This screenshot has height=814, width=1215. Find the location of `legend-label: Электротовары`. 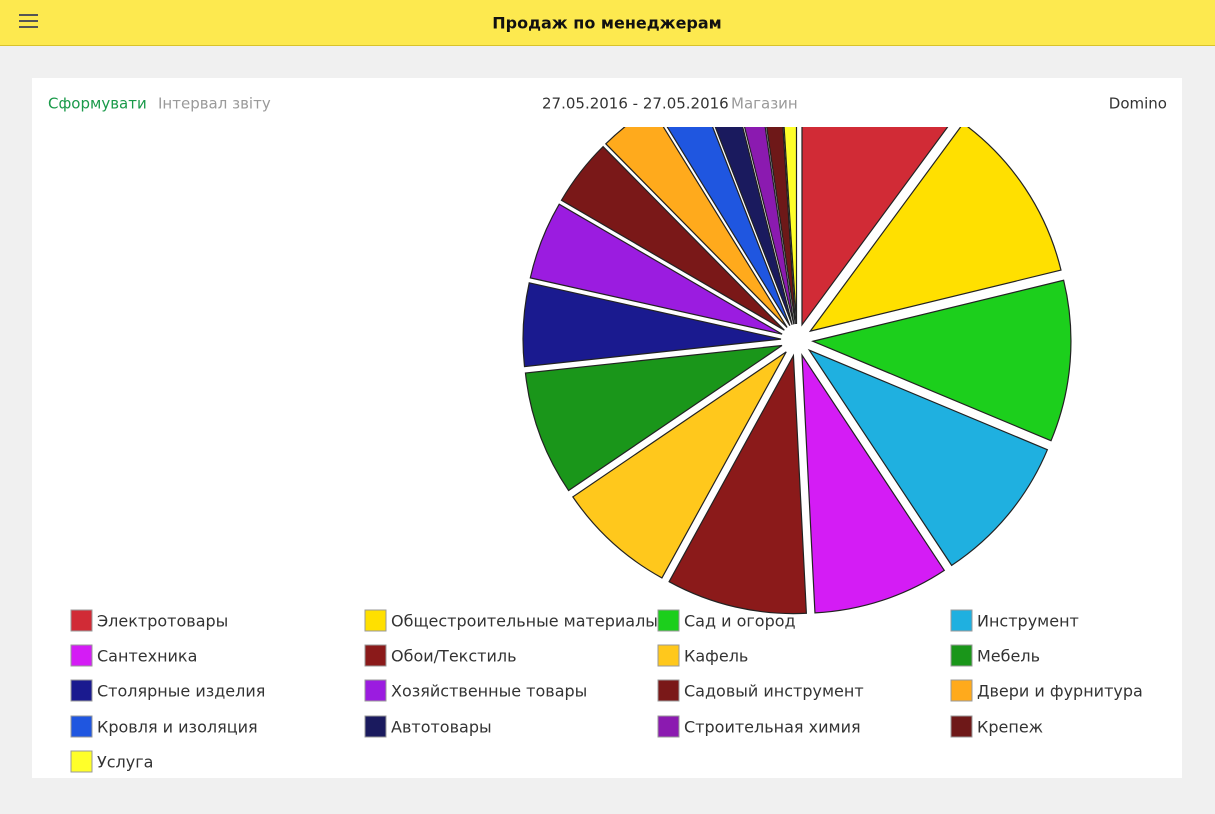

legend-label: Электротовары is located at coordinates (162, 621).